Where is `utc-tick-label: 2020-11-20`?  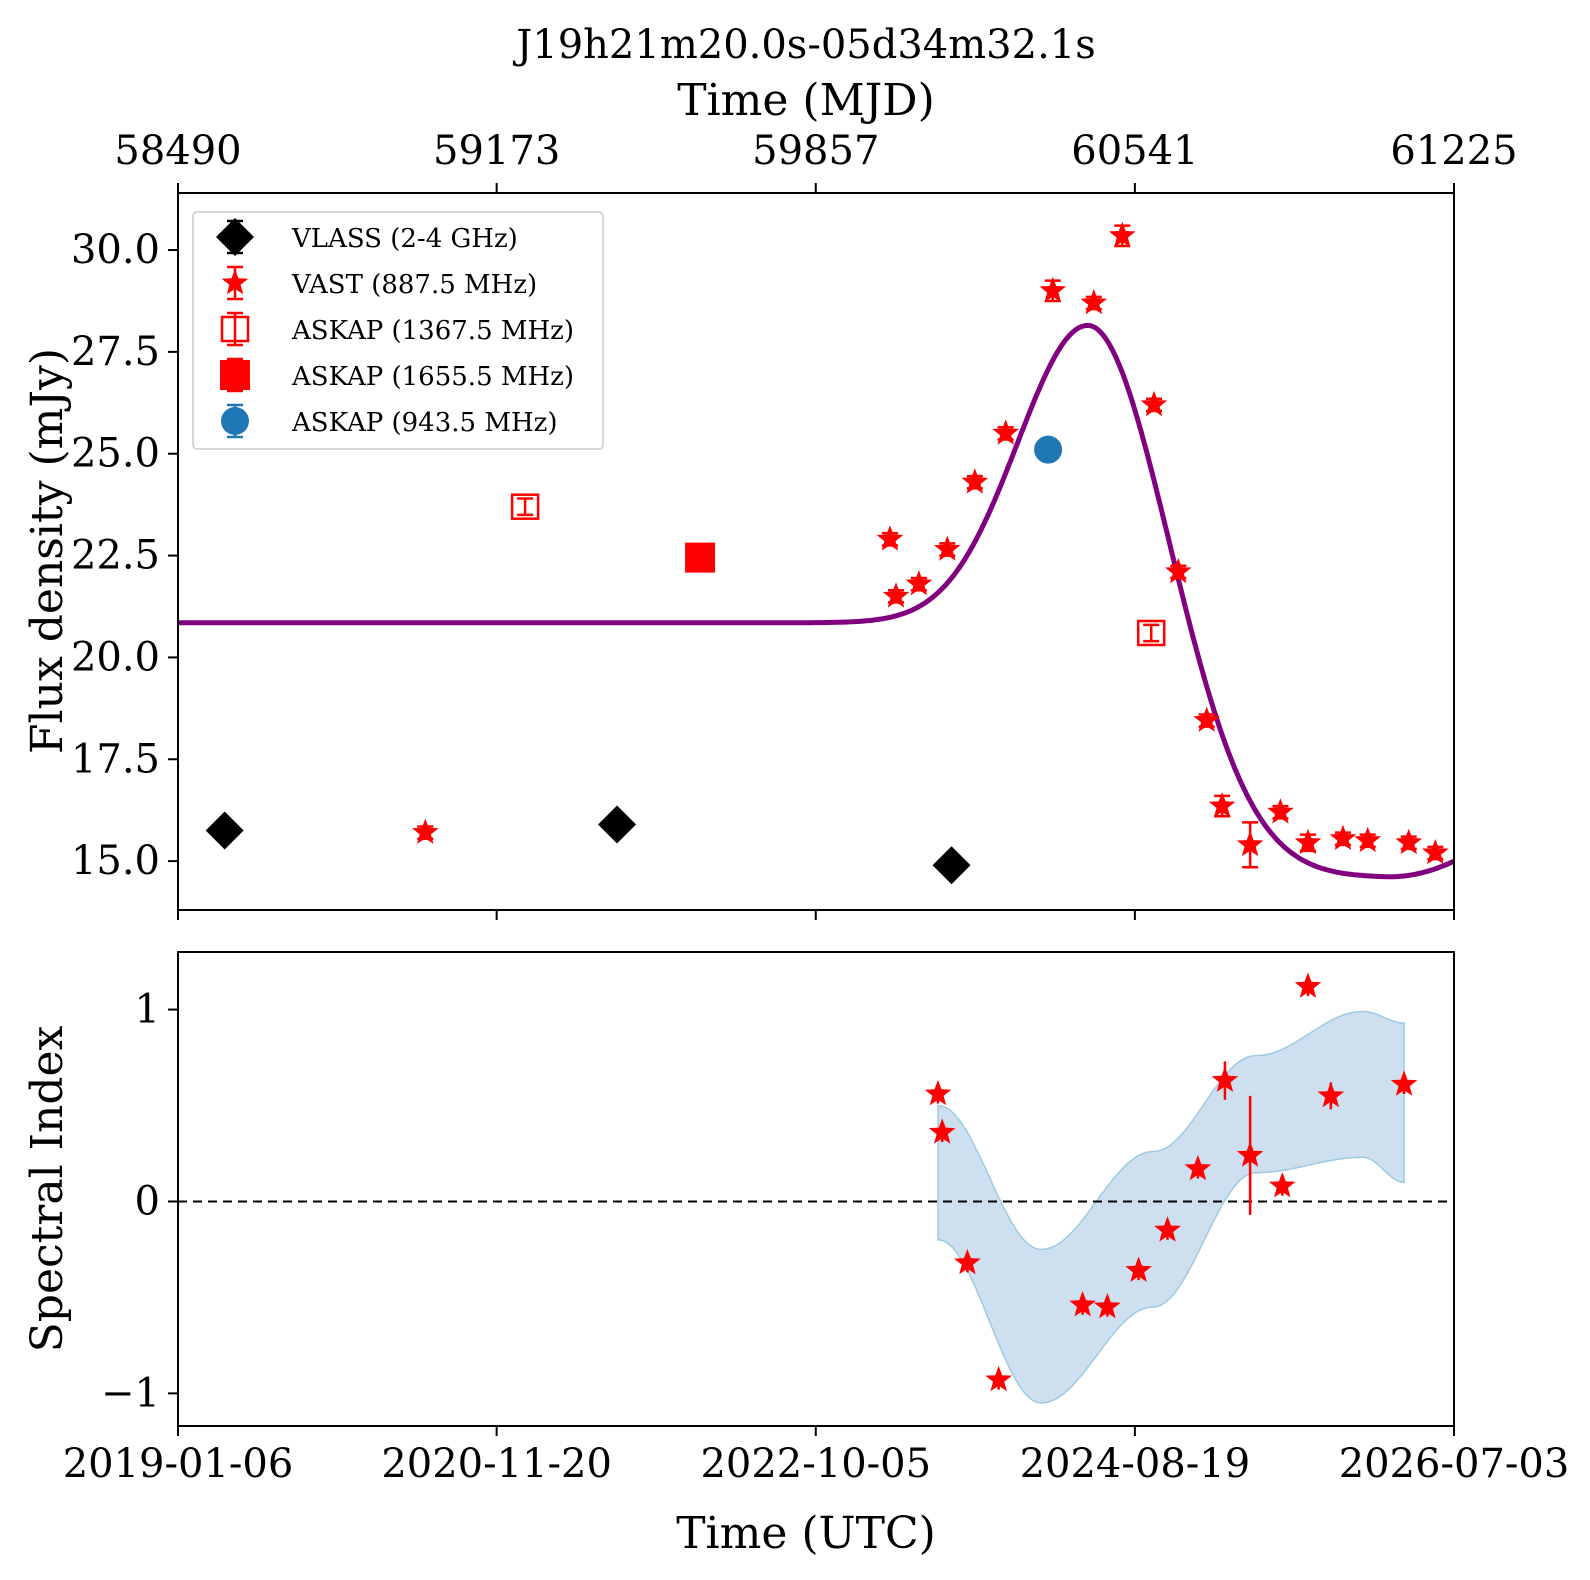
utc-tick-label: 2020-11-20 is located at coordinates (496, 1464).